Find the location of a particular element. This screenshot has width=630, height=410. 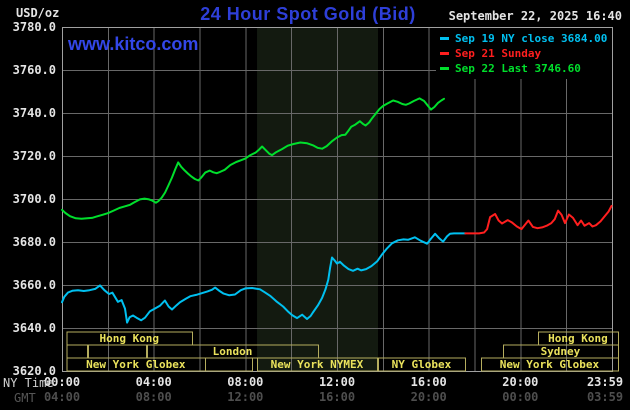

session-label-new-york-nymex: New York NYMEX is located at coordinates (317, 364).